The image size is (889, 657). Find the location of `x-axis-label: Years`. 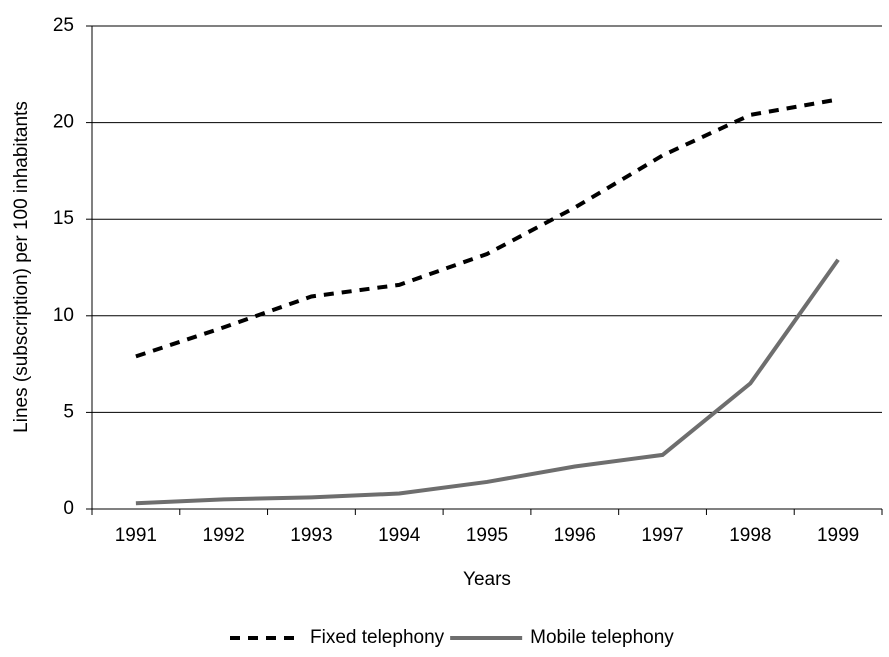

x-axis-label: Years is located at coordinates (487, 579).